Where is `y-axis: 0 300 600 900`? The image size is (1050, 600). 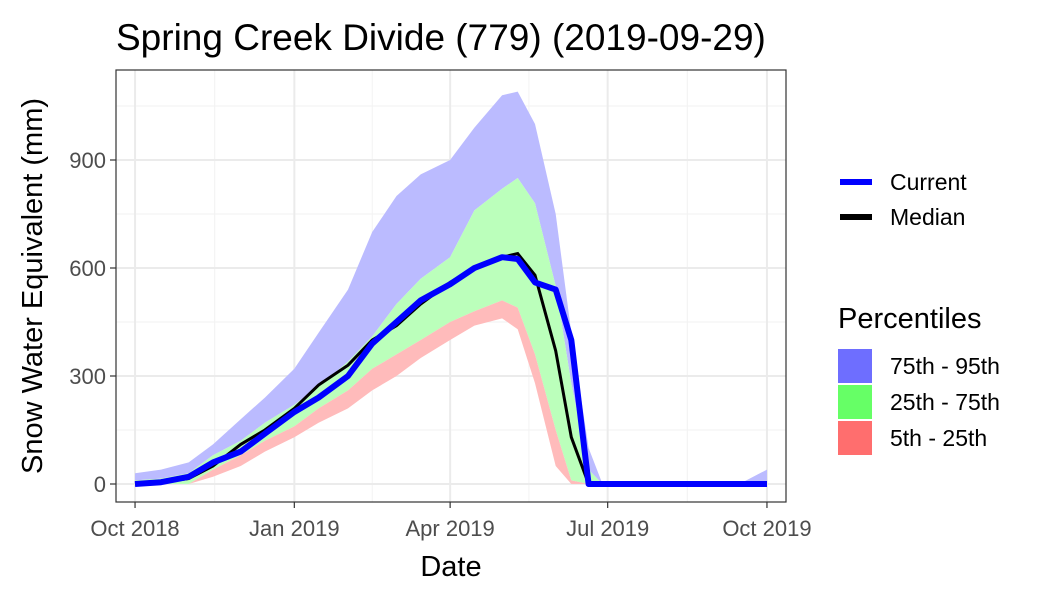 y-axis: 0 300 600 900 is located at coordinates (92, 322).